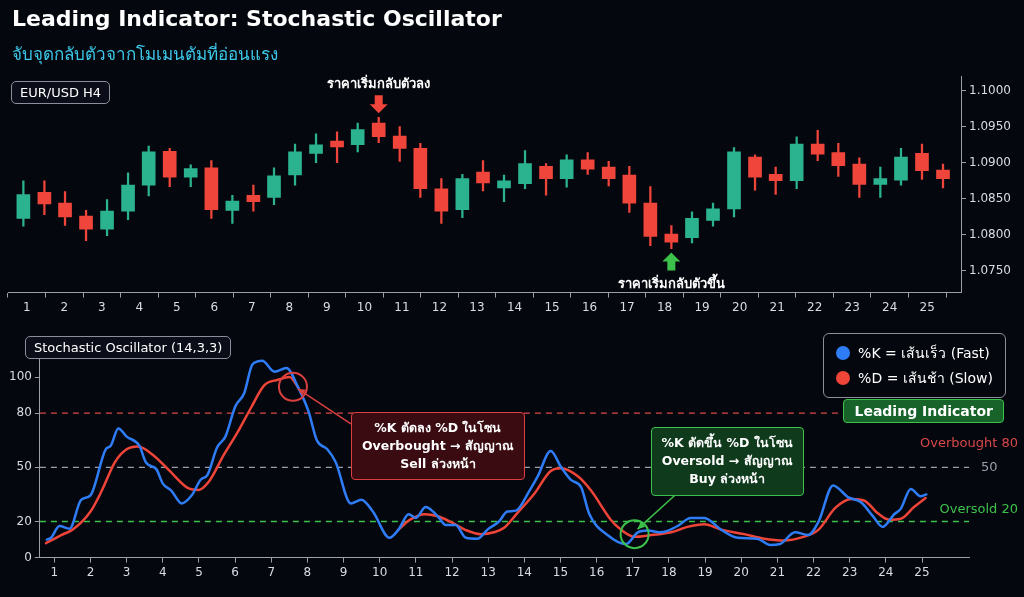  Describe the element at coordinates (28, 556) in the screenshot. I see `y-tick-label: 0` at that location.